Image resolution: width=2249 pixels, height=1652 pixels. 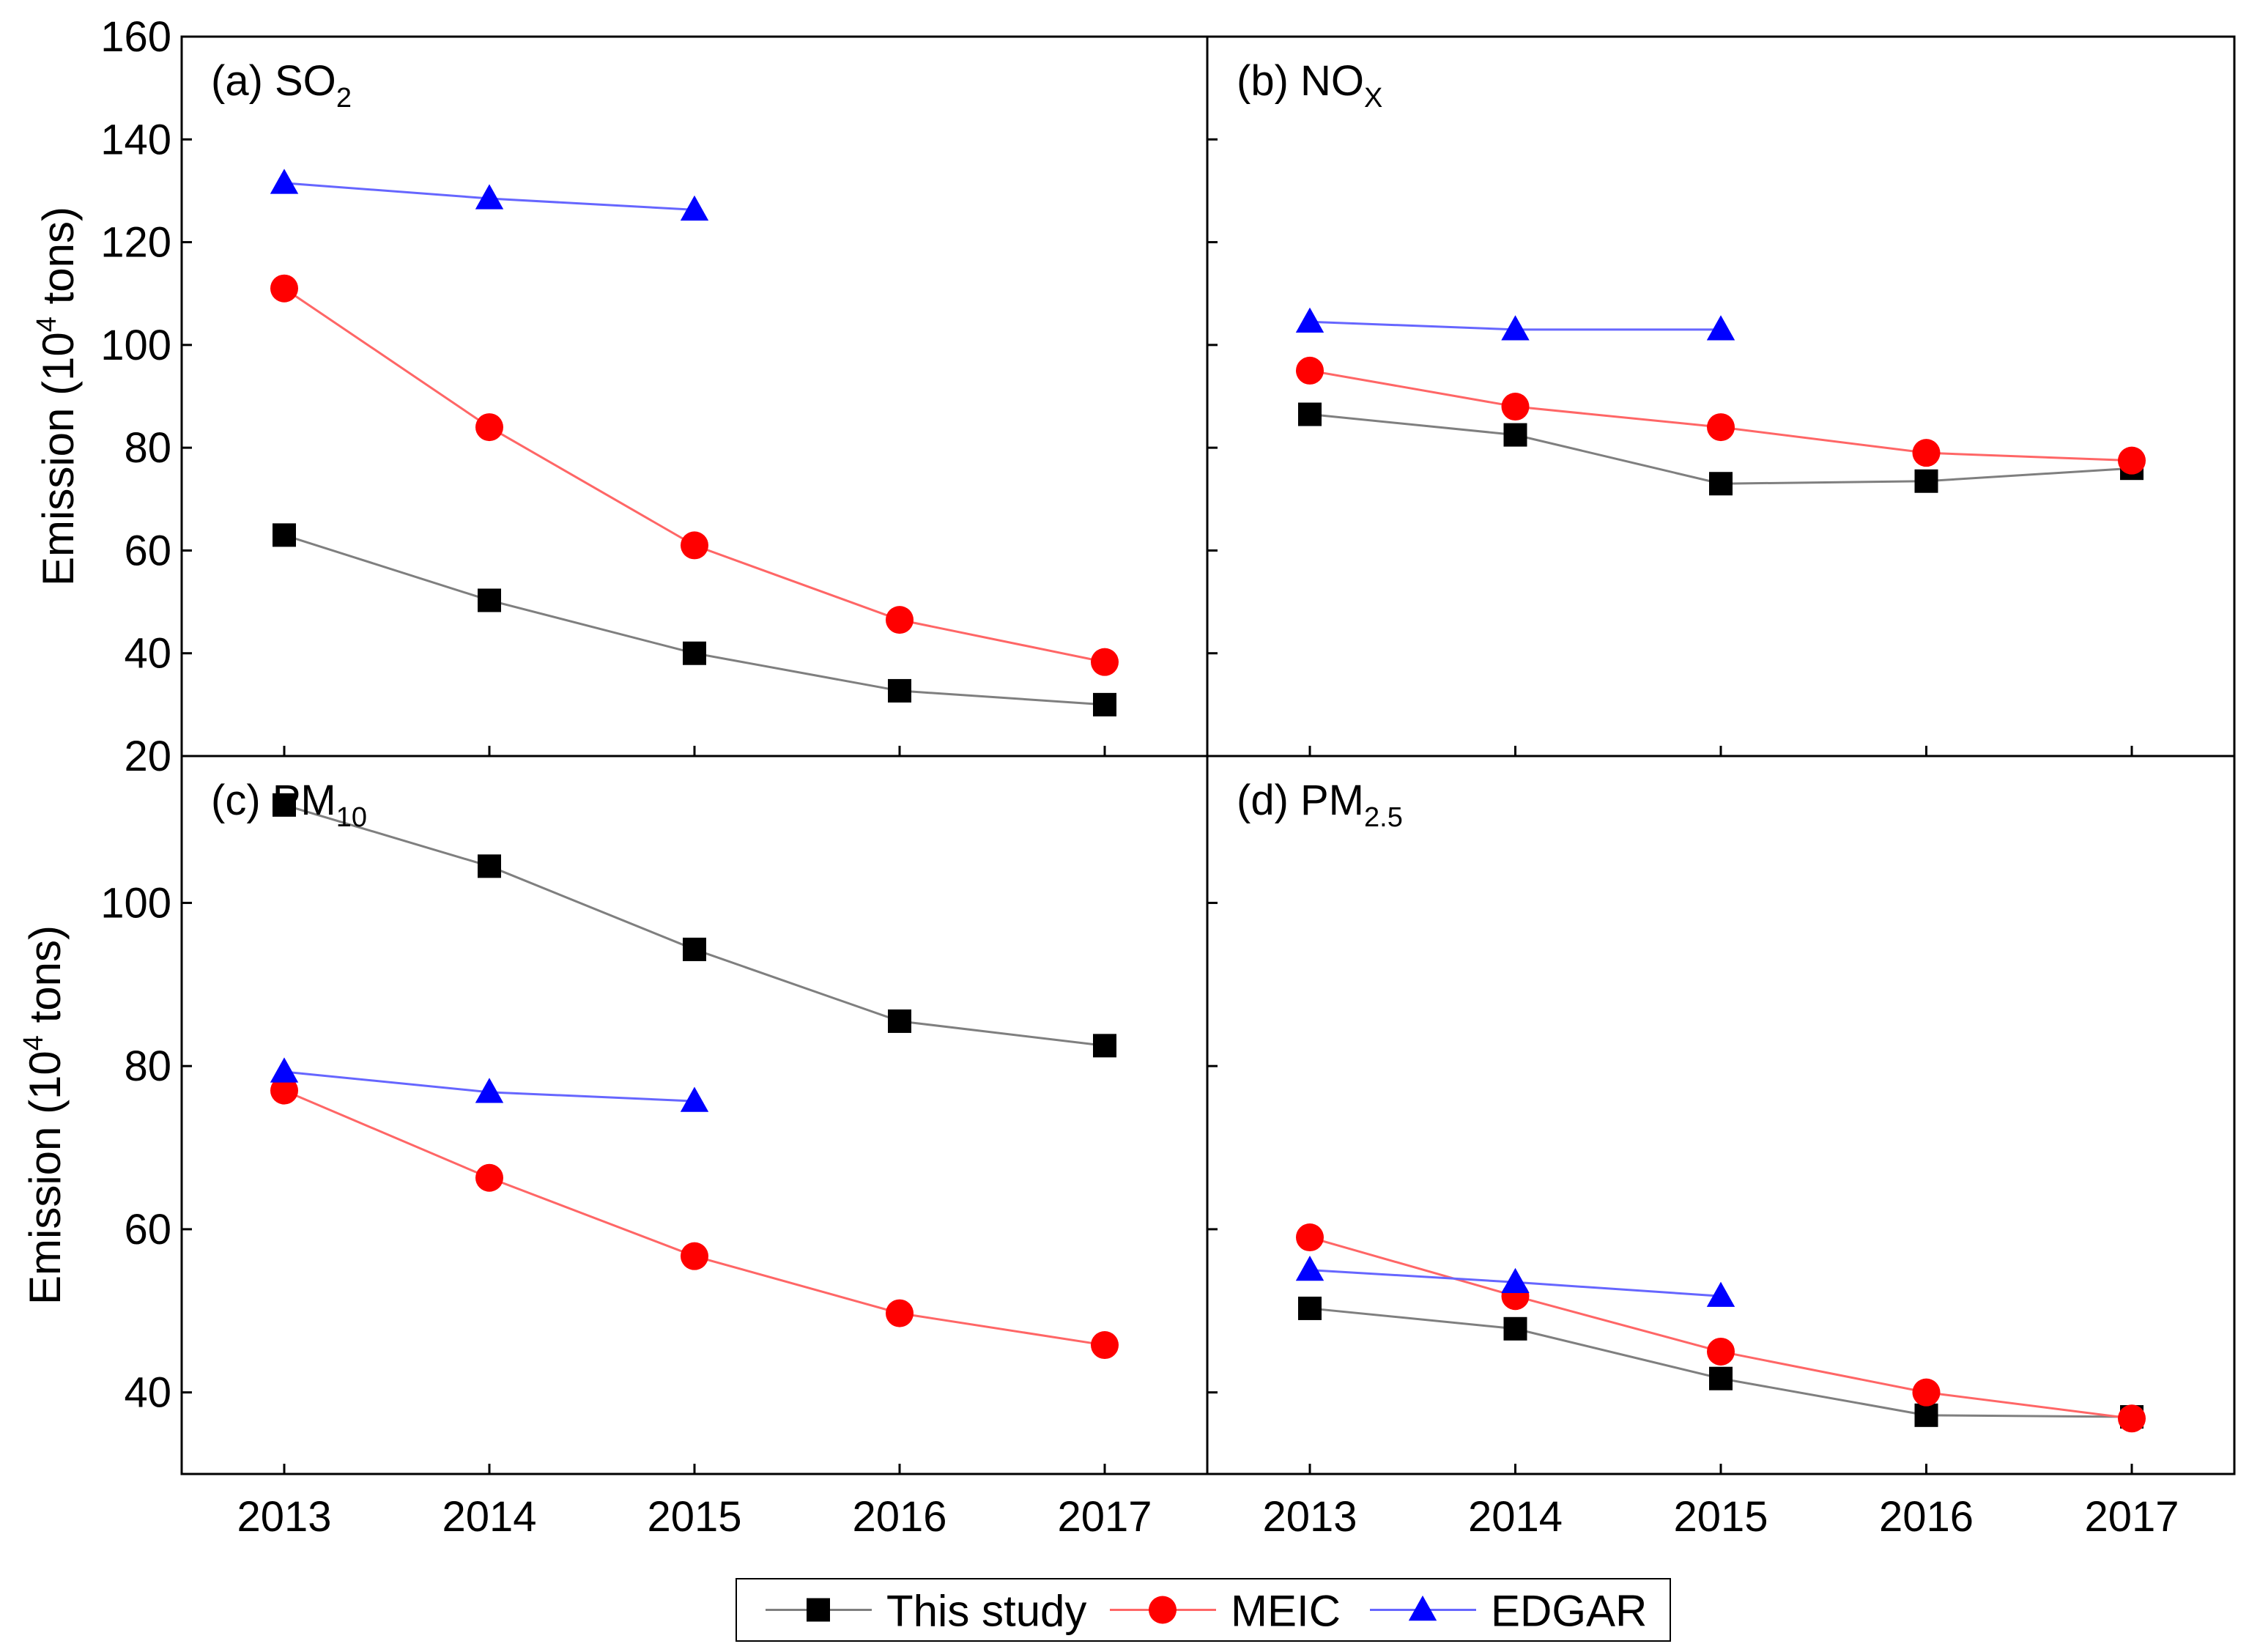 I want to click on series-b-edgar, so click(x=1515, y=324).